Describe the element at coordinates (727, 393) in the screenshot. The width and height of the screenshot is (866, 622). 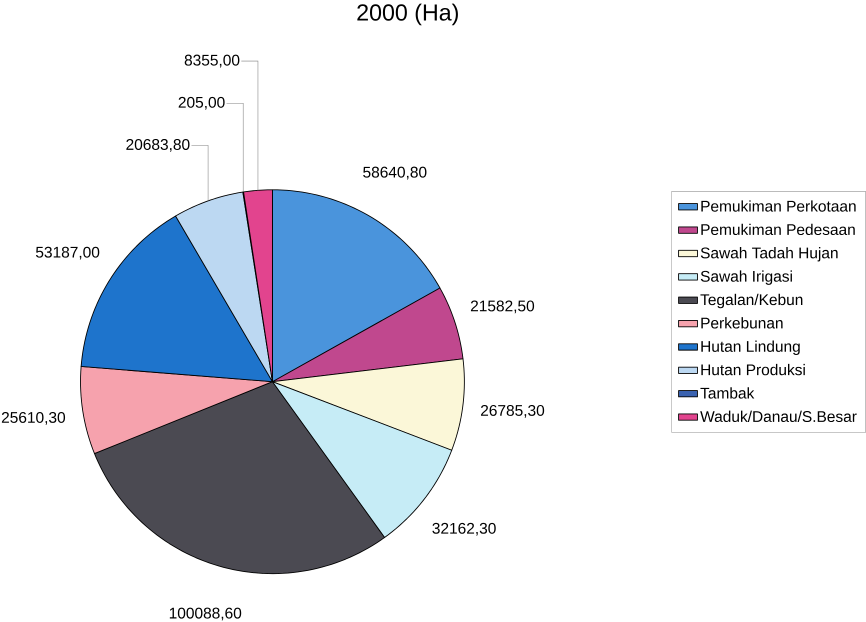
I see `legend-label: Tambak` at that location.